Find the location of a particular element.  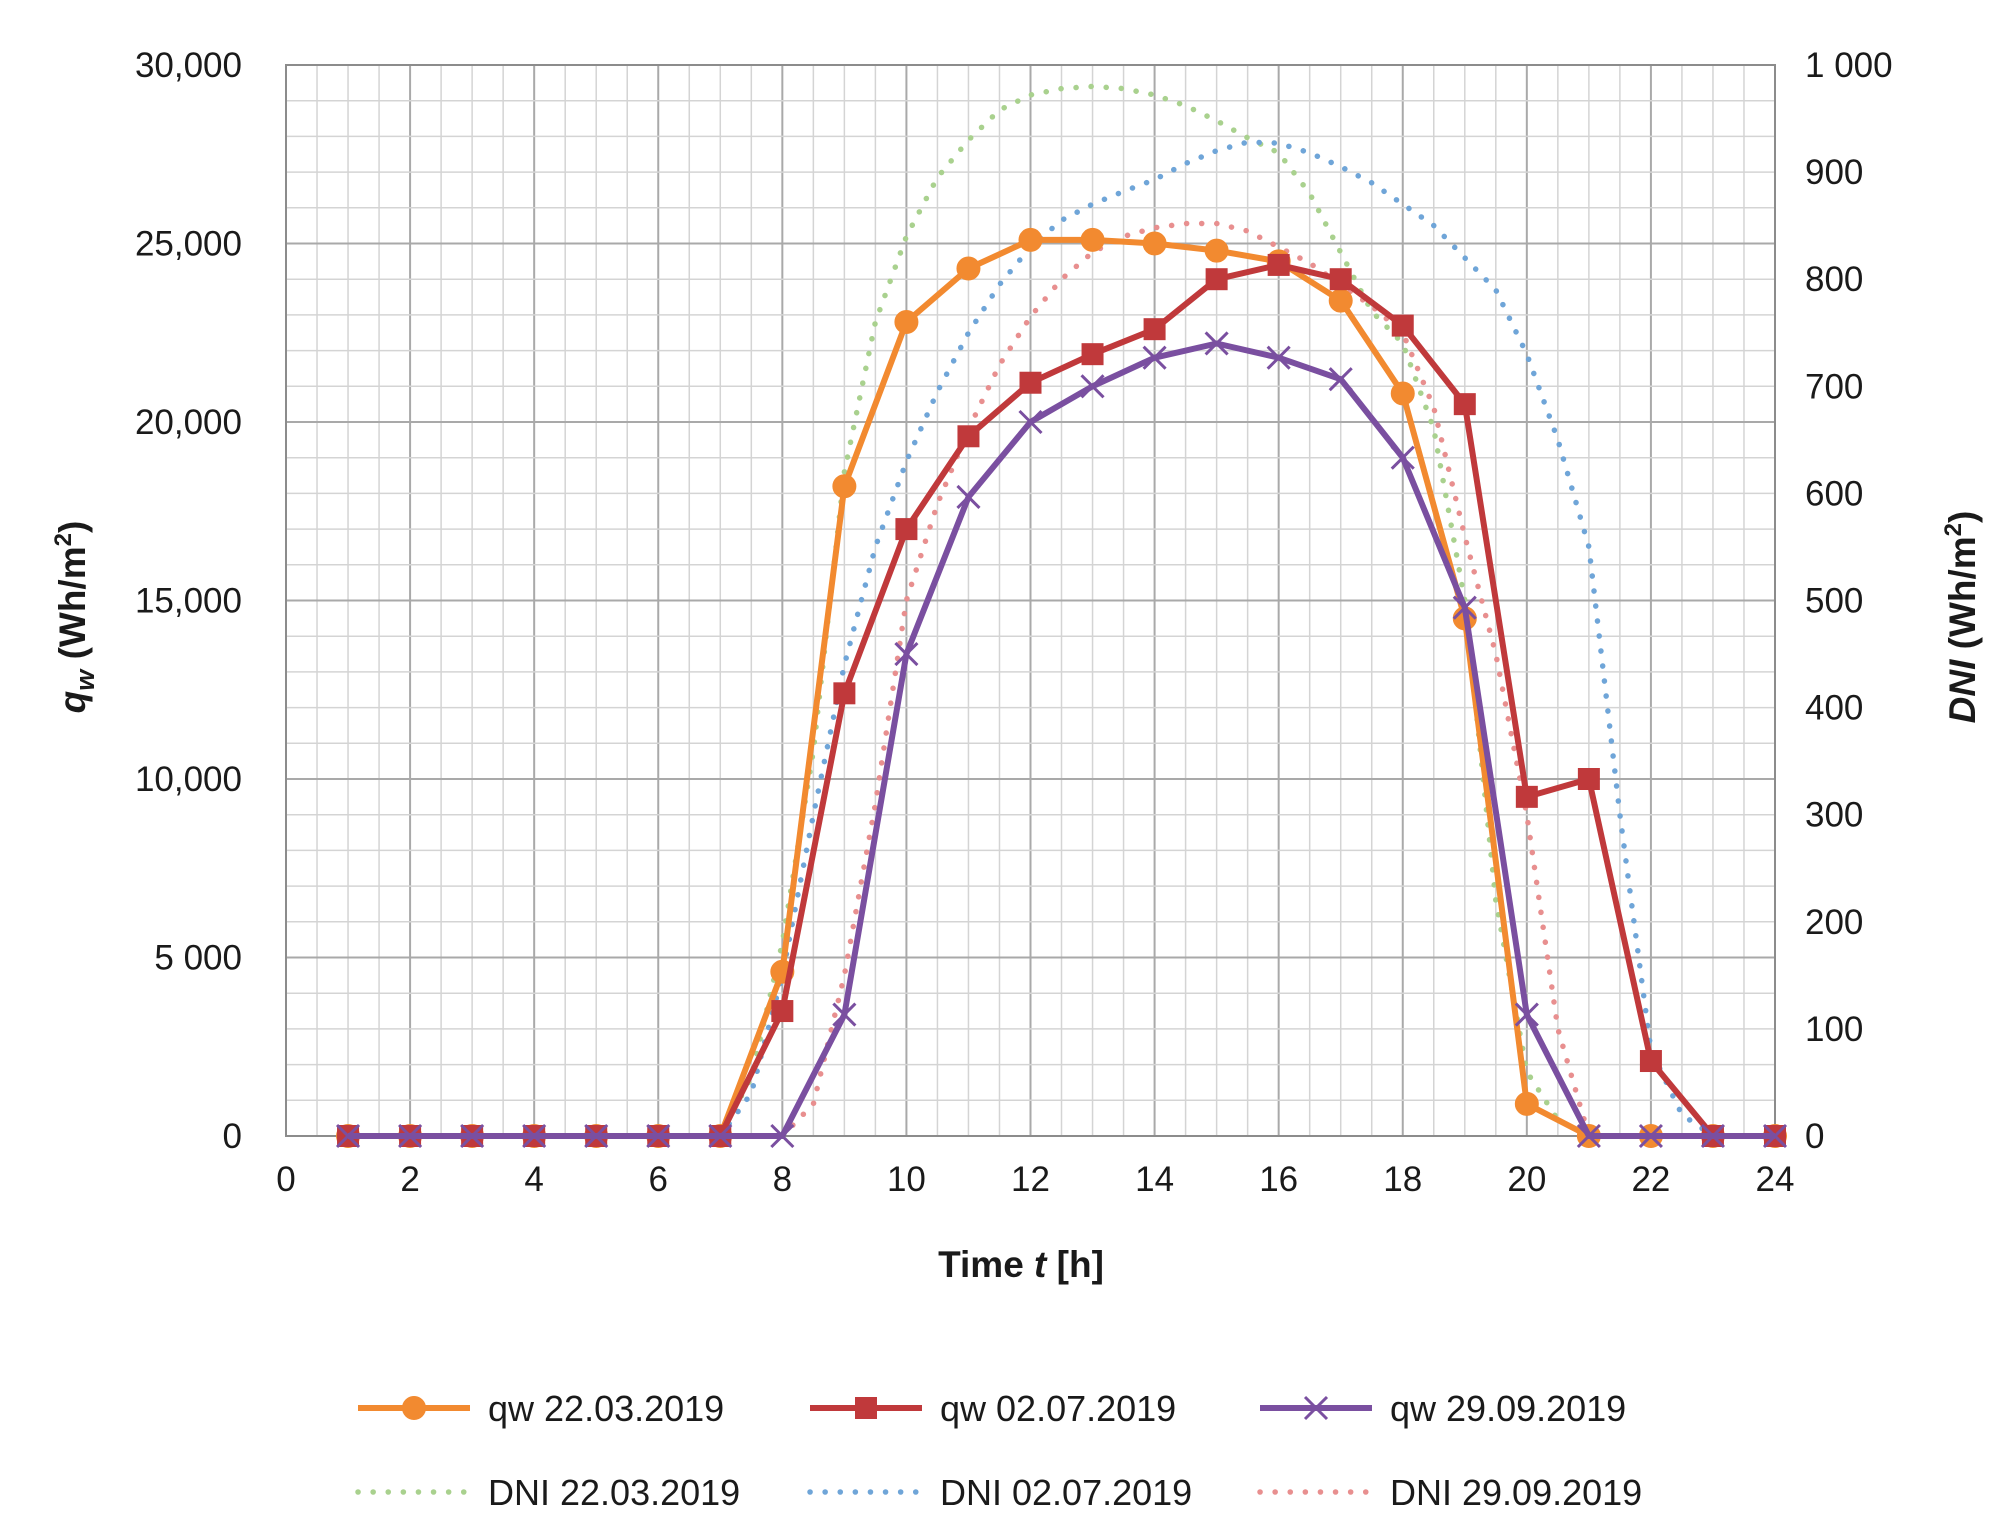

y-axis-tick-labels: 0 5 000 10,000 15,000 20,000 25,000 30,000 is located at coordinates (188, 601).